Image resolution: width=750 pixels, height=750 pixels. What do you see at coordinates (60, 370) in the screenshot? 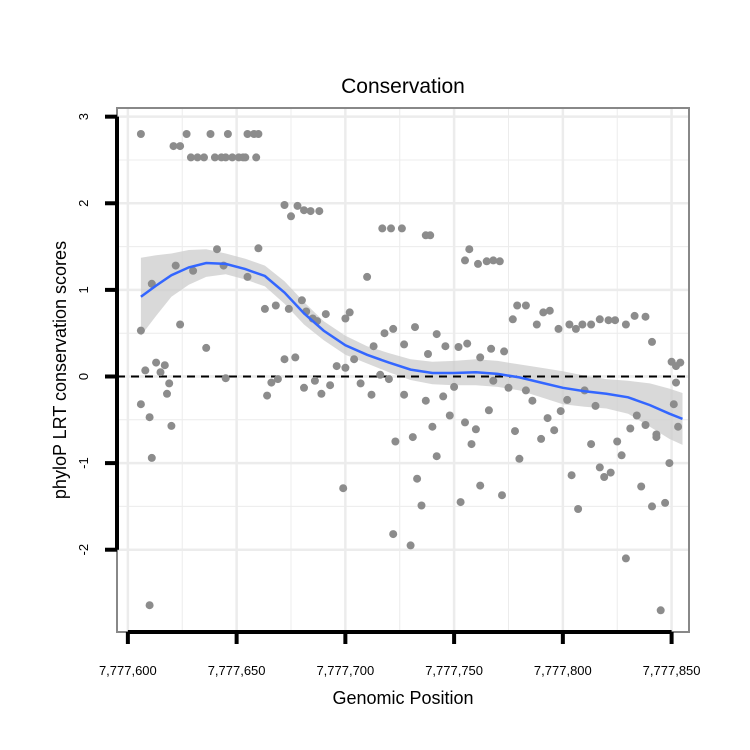
I see `y-axis-label: phyloP LRT conservation scores` at bounding box center [60, 370].